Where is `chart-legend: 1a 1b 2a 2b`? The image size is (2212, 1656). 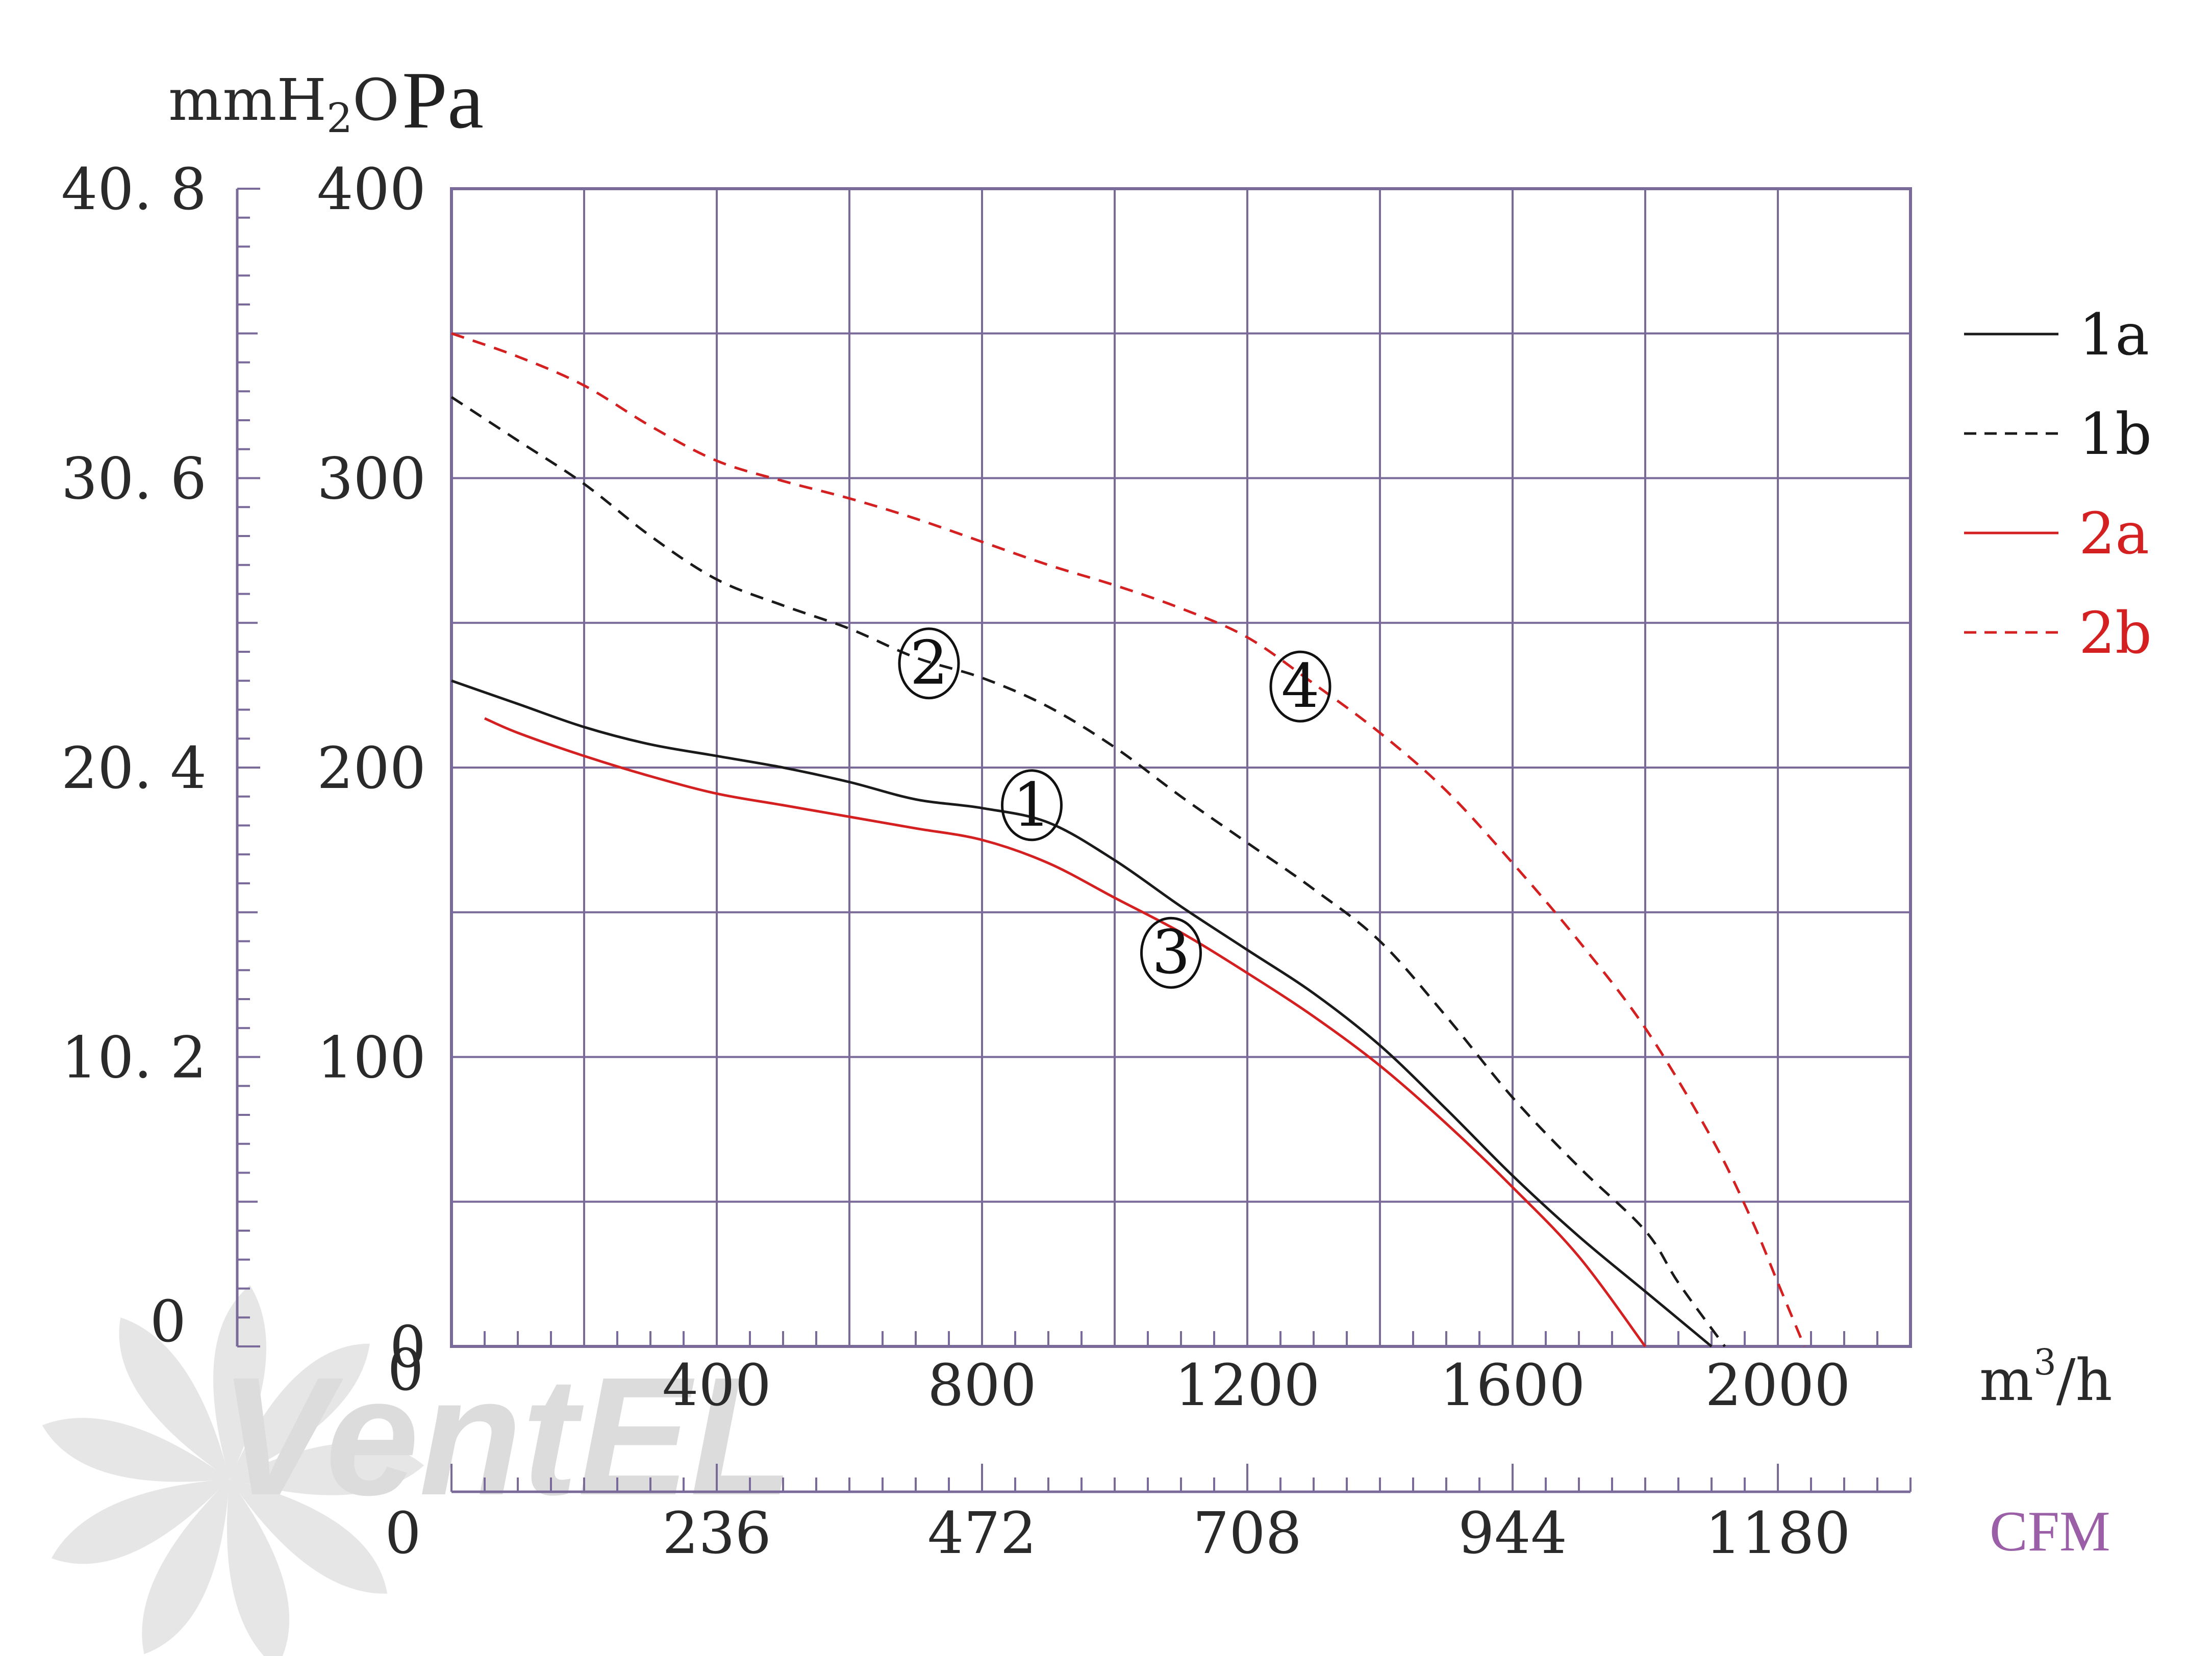 chart-legend: 1a 1b 2a 2b is located at coordinates (2058, 484).